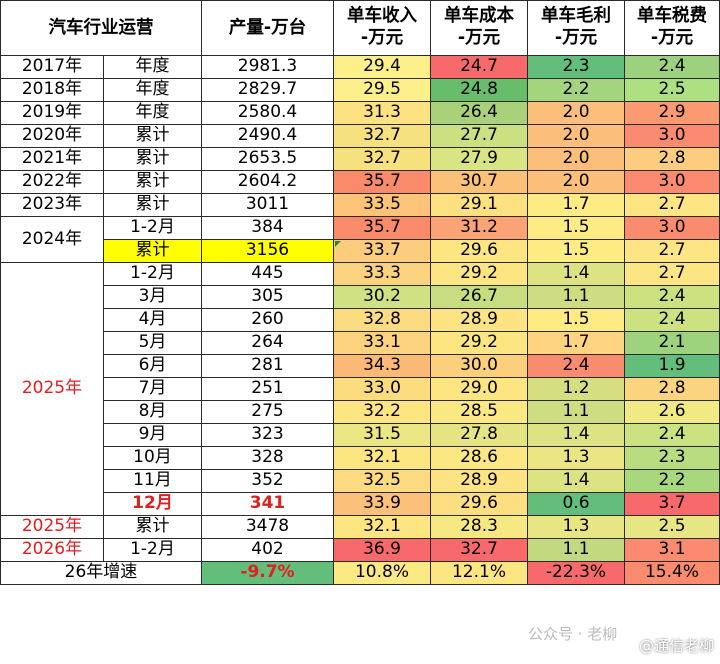 The image size is (720, 664). What do you see at coordinates (267, 90) in the screenshot?
I see `production-cell: 2829.7` at bounding box center [267, 90].